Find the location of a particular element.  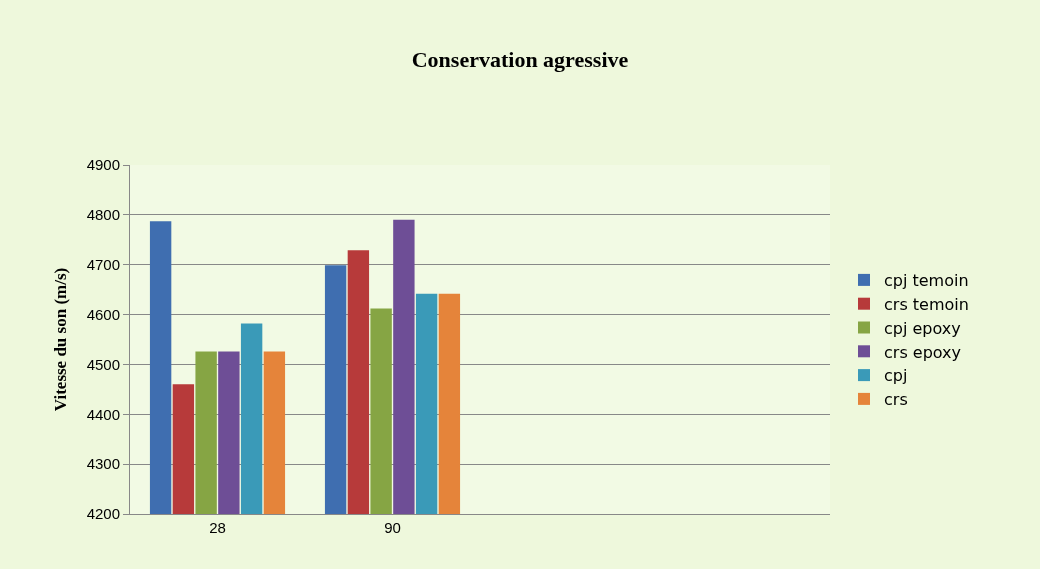

y-tick-label: 4500 is located at coordinates (103, 364).